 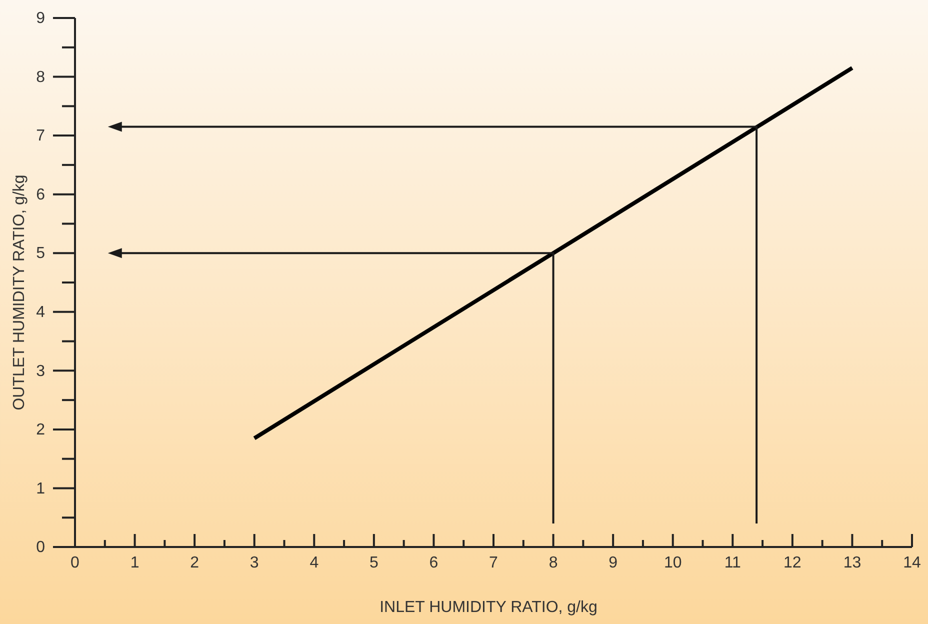 I want to click on y-tick-label: 0, so click(x=41, y=547).